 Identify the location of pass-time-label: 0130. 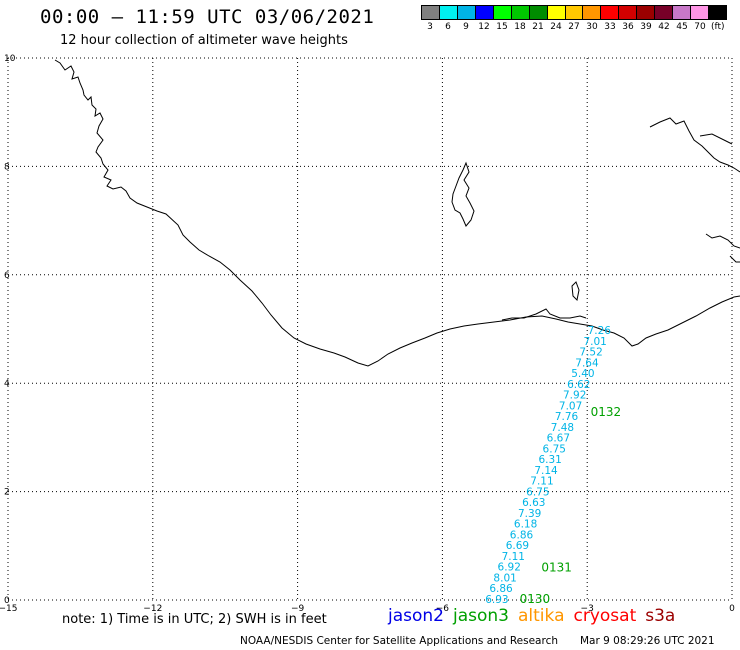
(535, 599).